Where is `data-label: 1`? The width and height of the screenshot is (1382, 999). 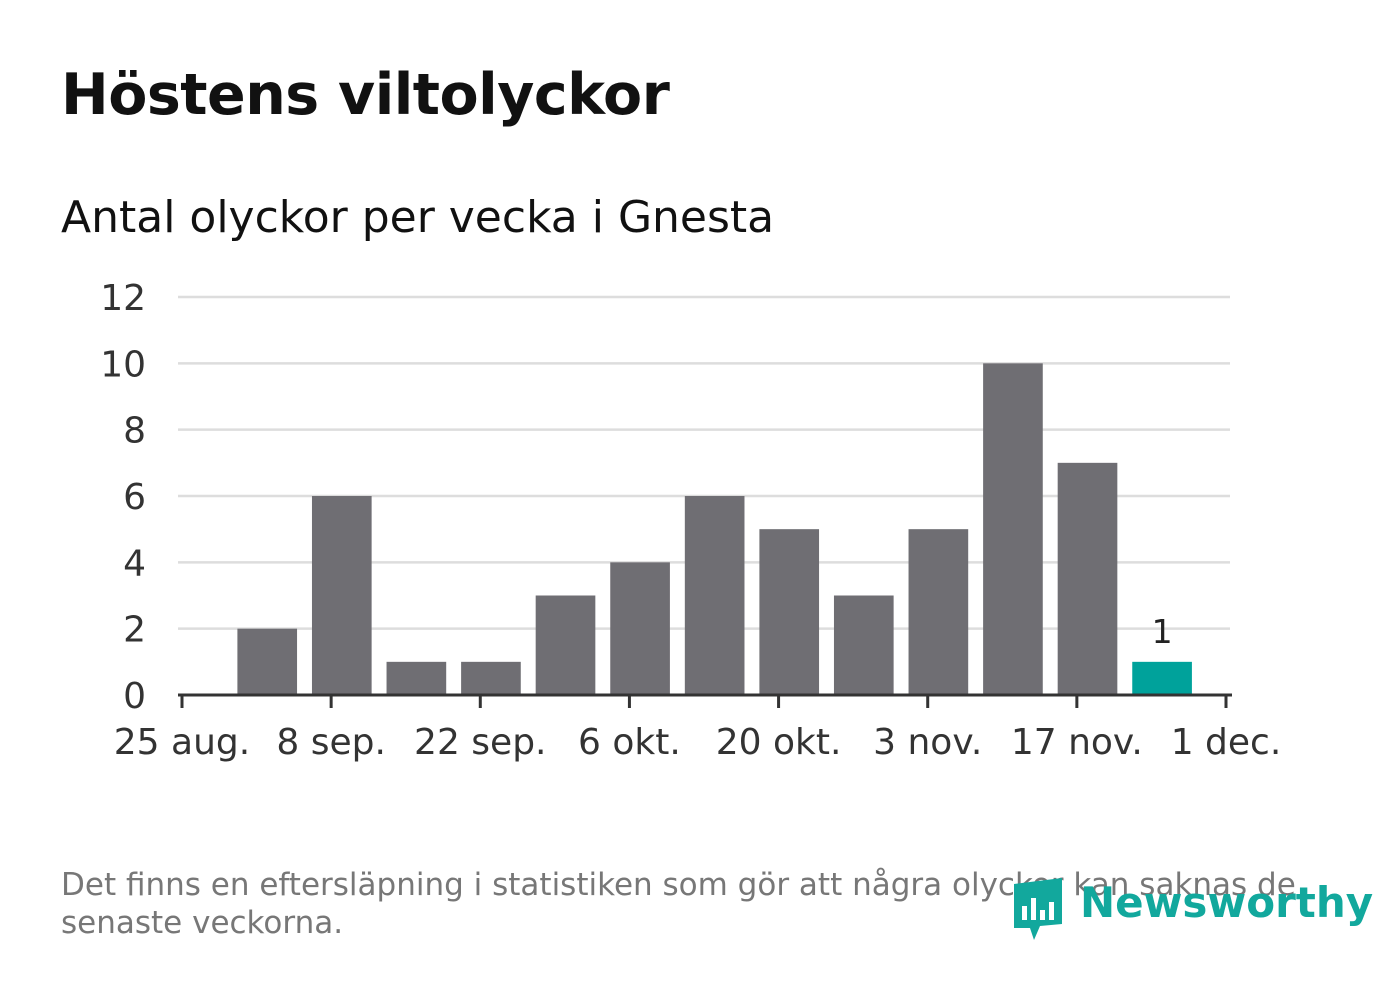 data-label: 1 is located at coordinates (1162, 631).